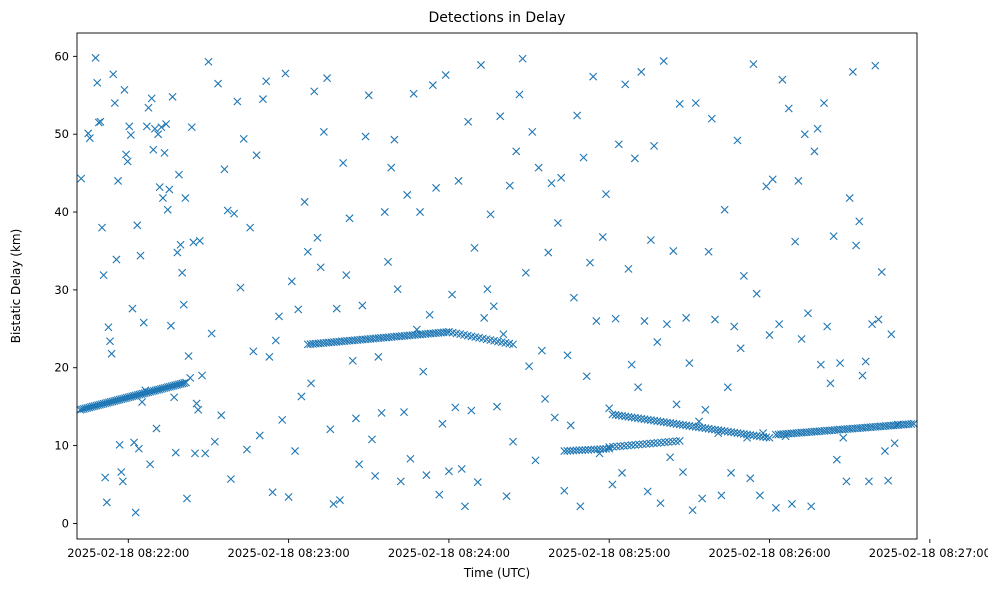 This screenshot has height=590, width=988. Describe the element at coordinates (61, 56) in the screenshot. I see `y-tick-label: 60` at that location.